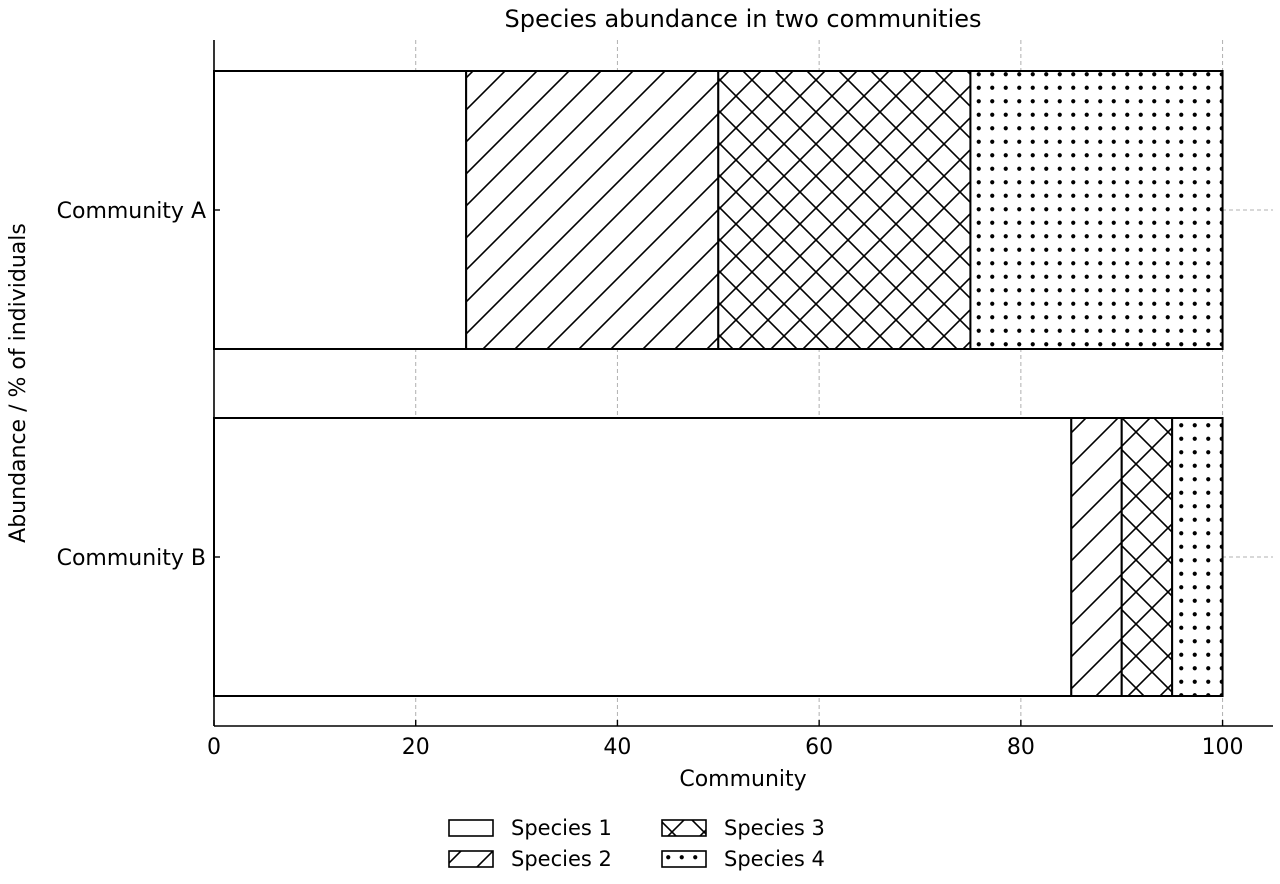 The width and height of the screenshot is (1280, 884). Describe the element at coordinates (742, 779) in the screenshot. I see `x-axis-label: Community` at that location.